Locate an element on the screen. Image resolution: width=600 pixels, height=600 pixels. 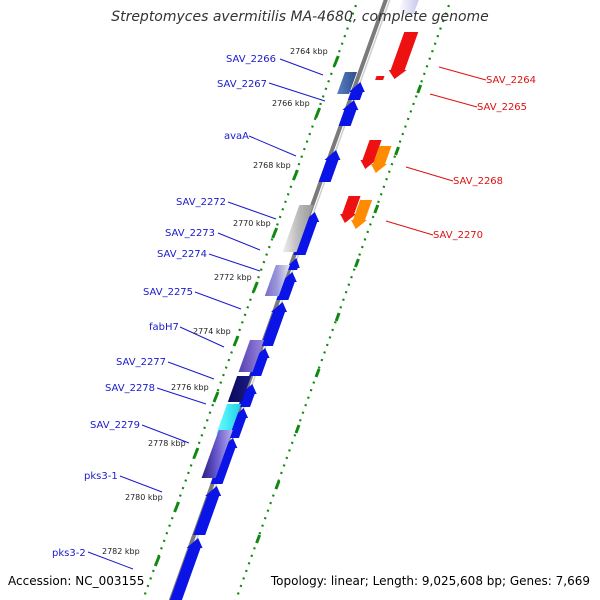
gene-label-forward: SAV_2272 is located at coordinates (201, 202).